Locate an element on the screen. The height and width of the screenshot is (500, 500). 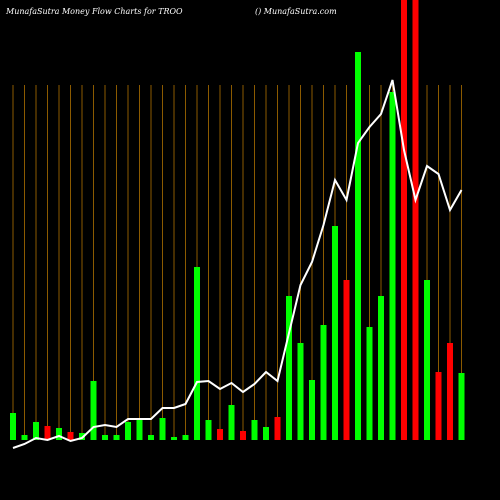
chart-title: MunafaSutra Money Flow Charts for TROO is located at coordinates (94, 11).